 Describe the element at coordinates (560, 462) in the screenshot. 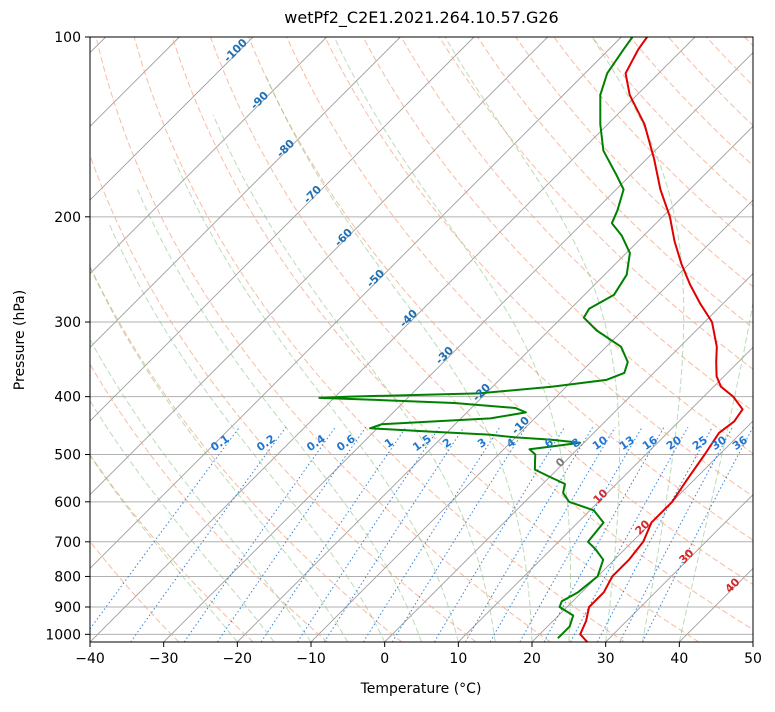

I see `dry-adiabat-label: 0` at that location.